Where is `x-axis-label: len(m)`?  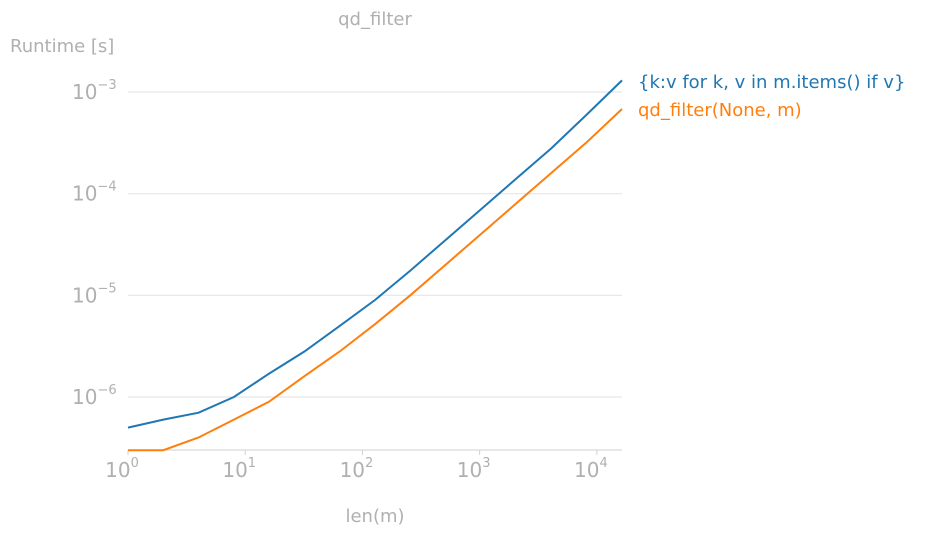
x-axis-label: len(m) is located at coordinates (374, 516).